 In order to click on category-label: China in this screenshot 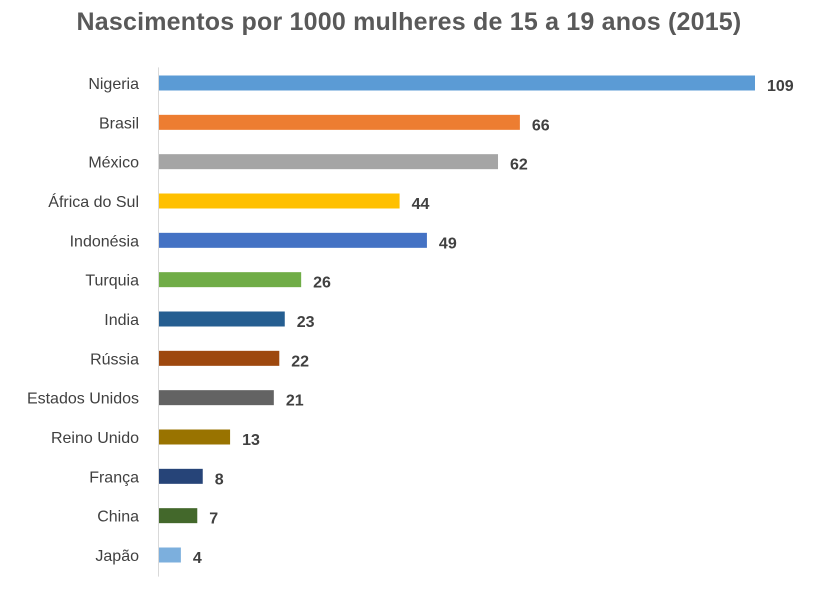, I will do `click(118, 517)`.